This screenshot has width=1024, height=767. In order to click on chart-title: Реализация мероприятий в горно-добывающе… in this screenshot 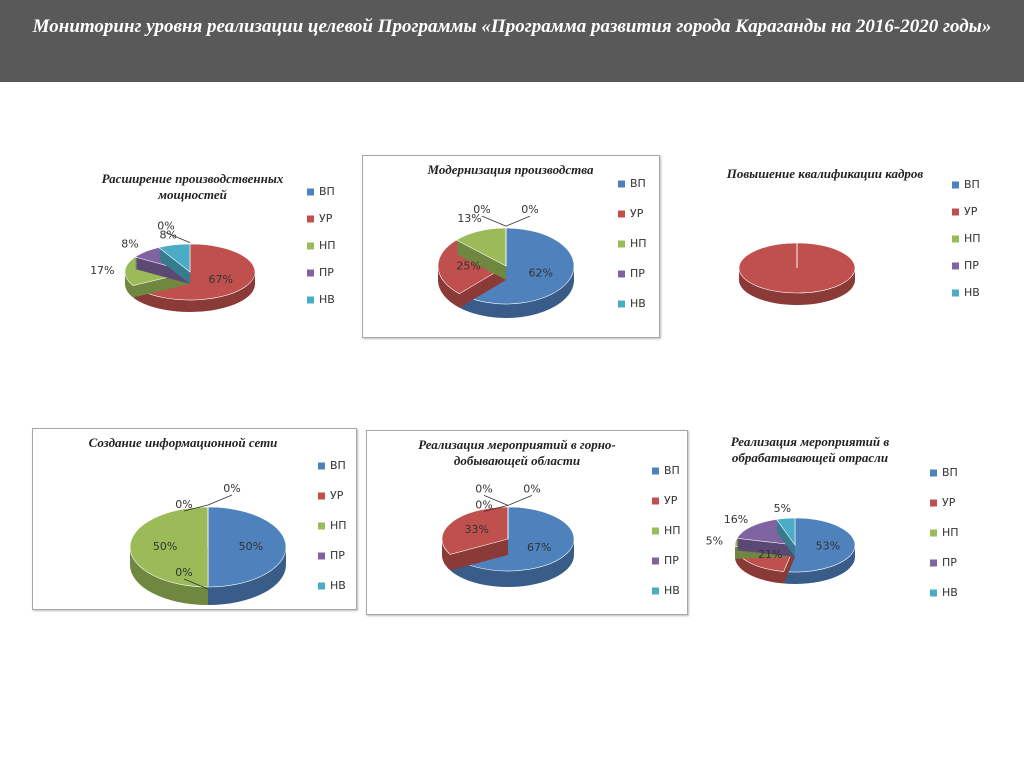, I will do `click(517, 452)`.